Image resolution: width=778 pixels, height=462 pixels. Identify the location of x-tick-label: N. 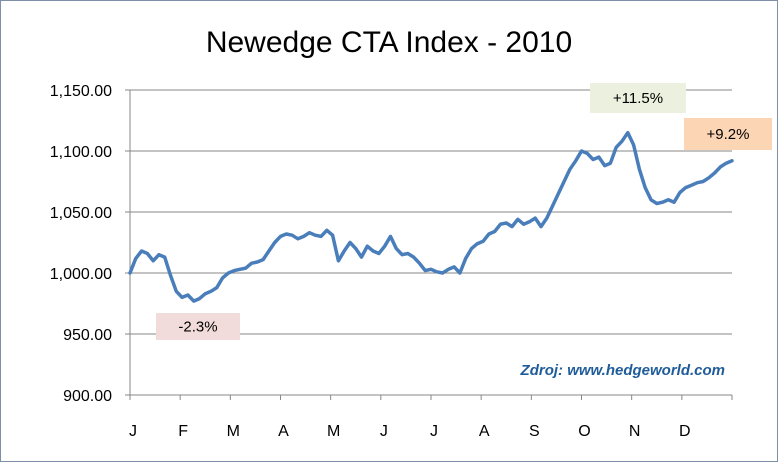
(635, 431).